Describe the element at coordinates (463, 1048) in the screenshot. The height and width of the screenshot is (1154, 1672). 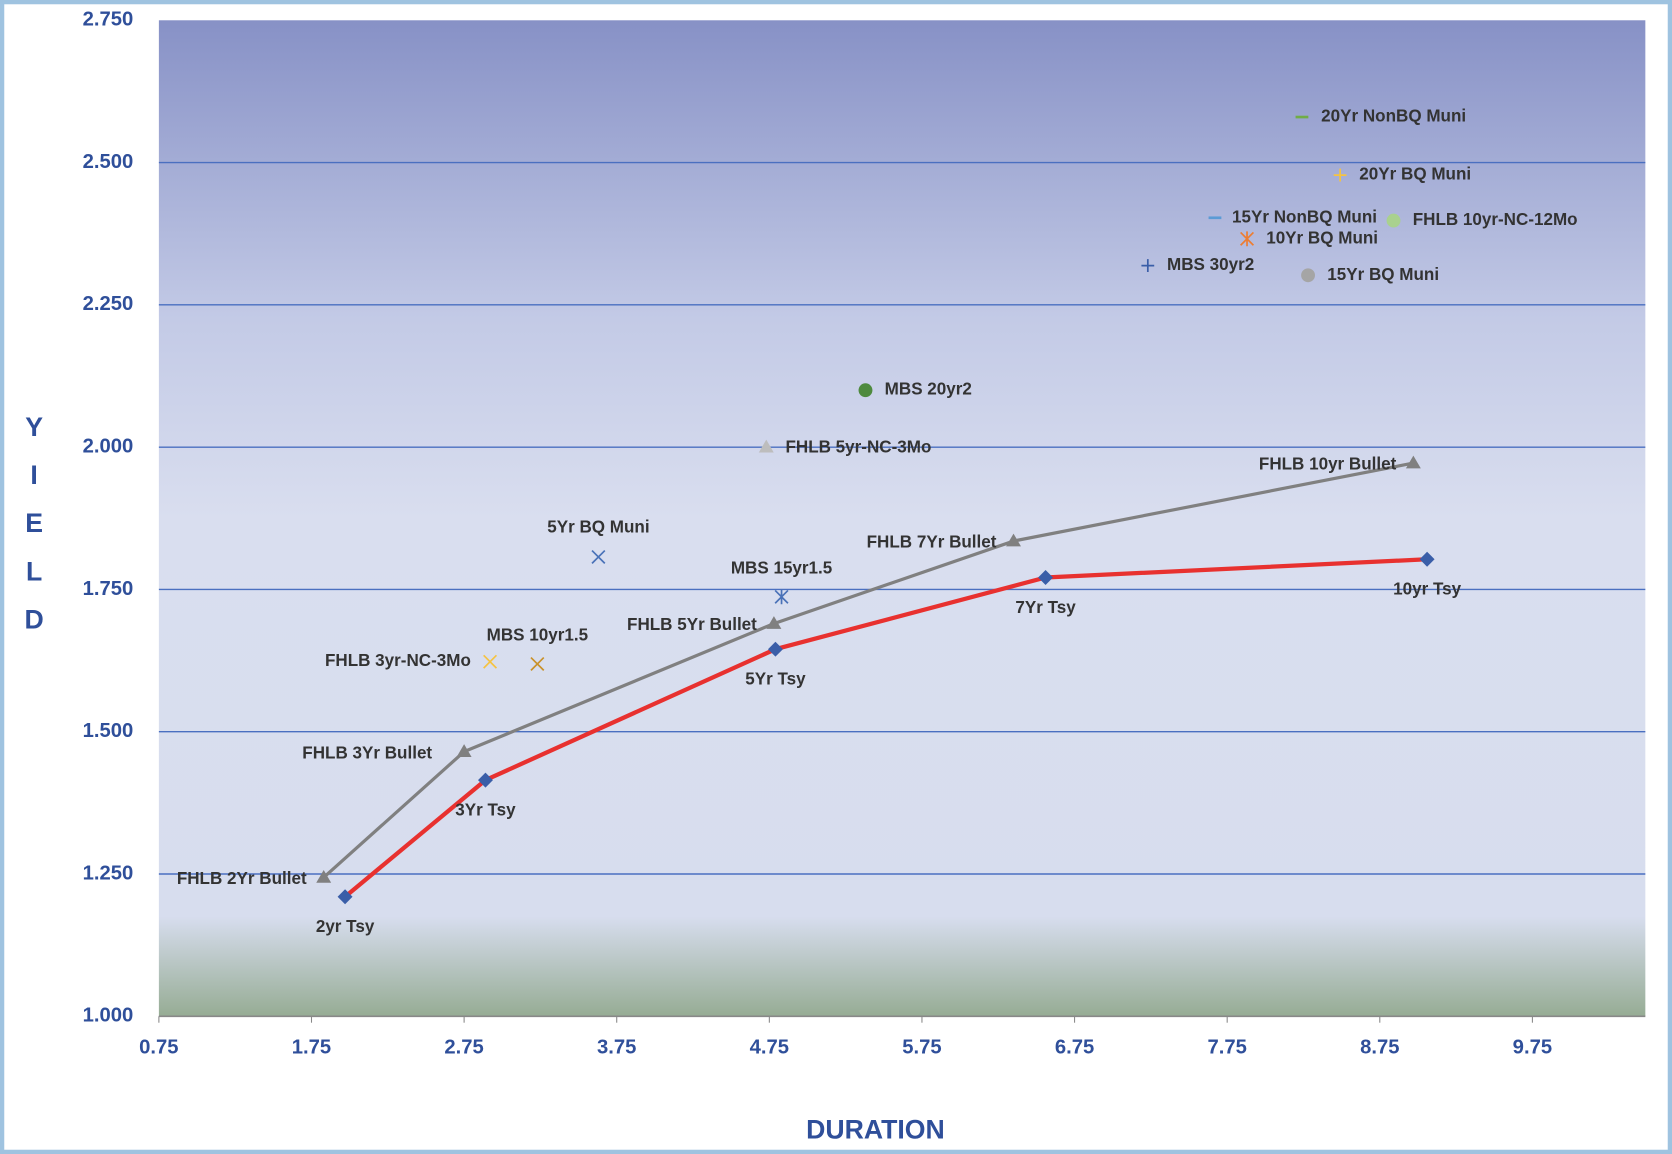
I see `x-tick-label: 2.75` at that location.